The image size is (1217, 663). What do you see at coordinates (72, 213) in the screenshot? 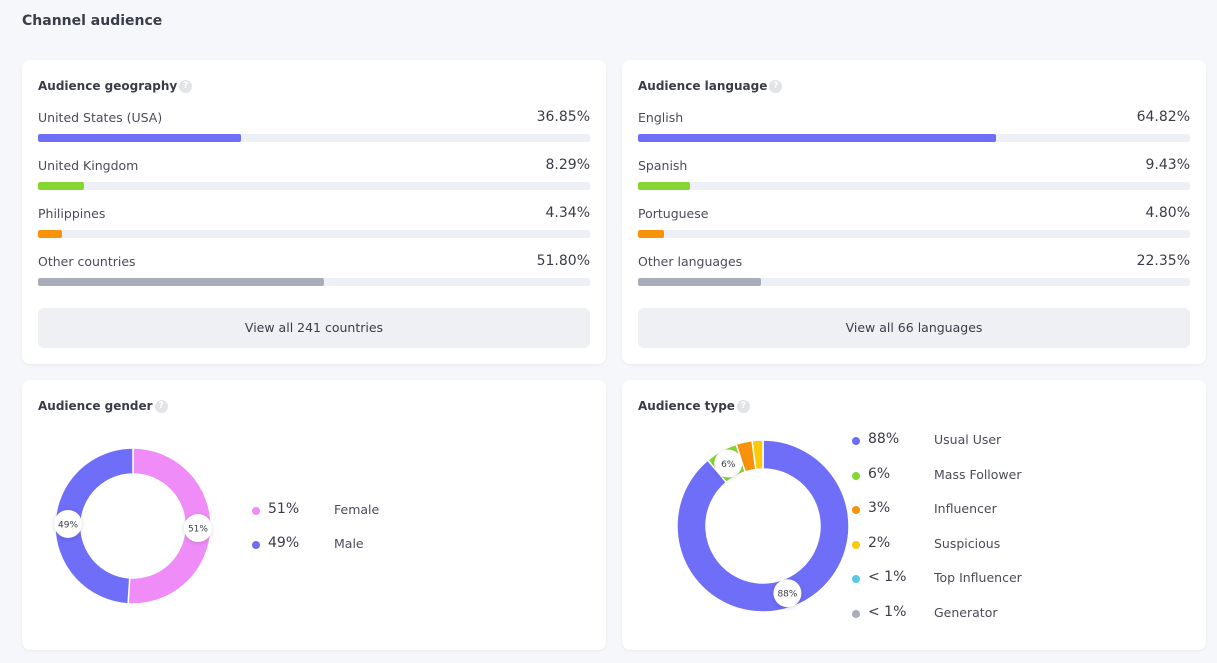
I see `row-label: Philippines` at bounding box center [72, 213].